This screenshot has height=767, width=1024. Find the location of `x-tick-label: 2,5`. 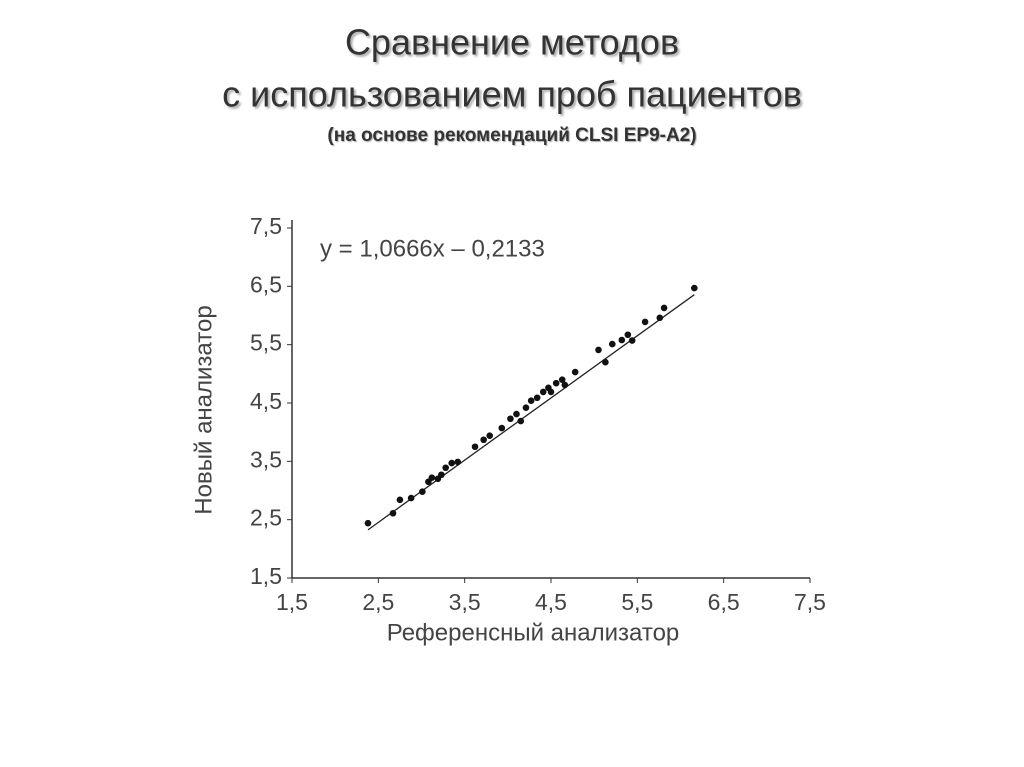

x-tick-label: 2,5 is located at coordinates (378, 602).